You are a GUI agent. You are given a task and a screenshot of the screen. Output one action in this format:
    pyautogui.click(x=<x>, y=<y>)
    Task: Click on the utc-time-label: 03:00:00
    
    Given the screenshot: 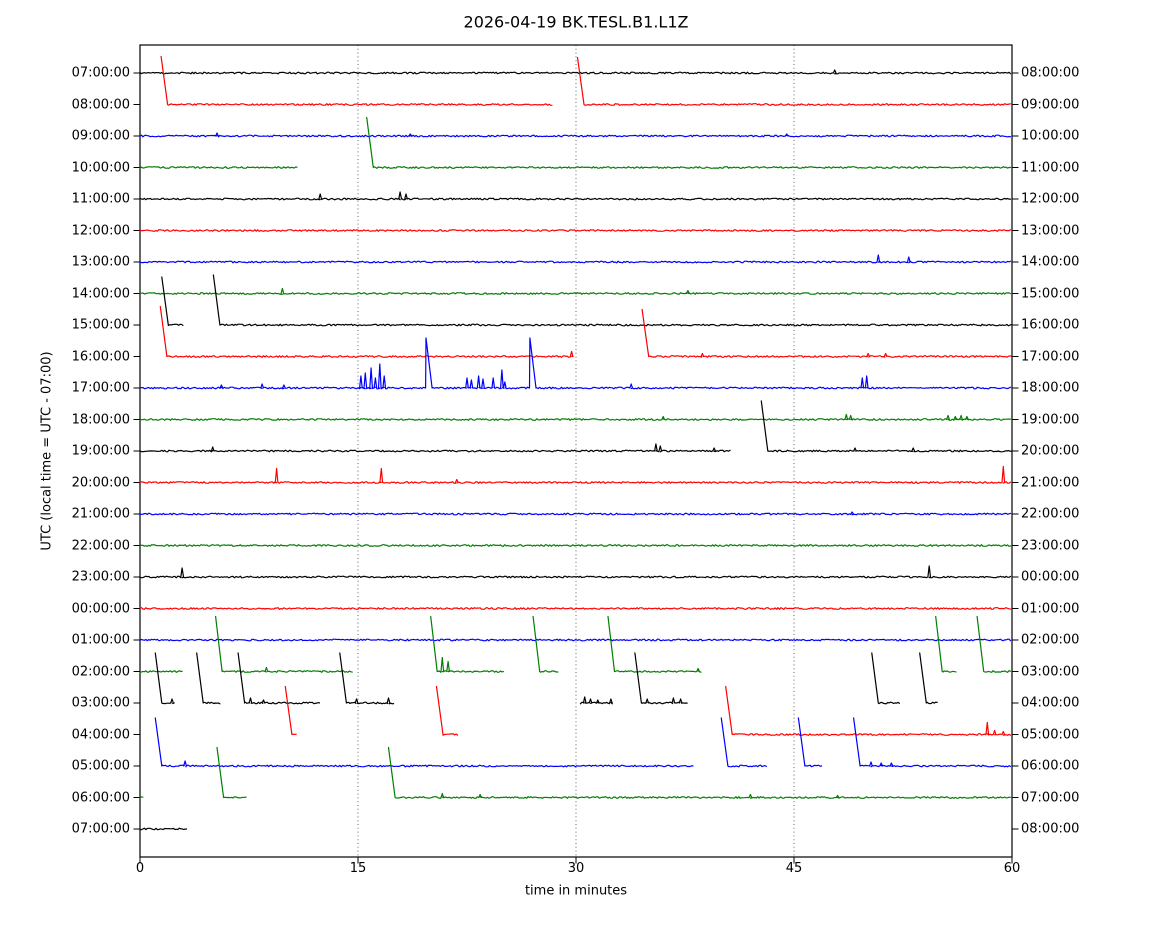 What is the action you would take?
    pyautogui.click(x=100, y=703)
    